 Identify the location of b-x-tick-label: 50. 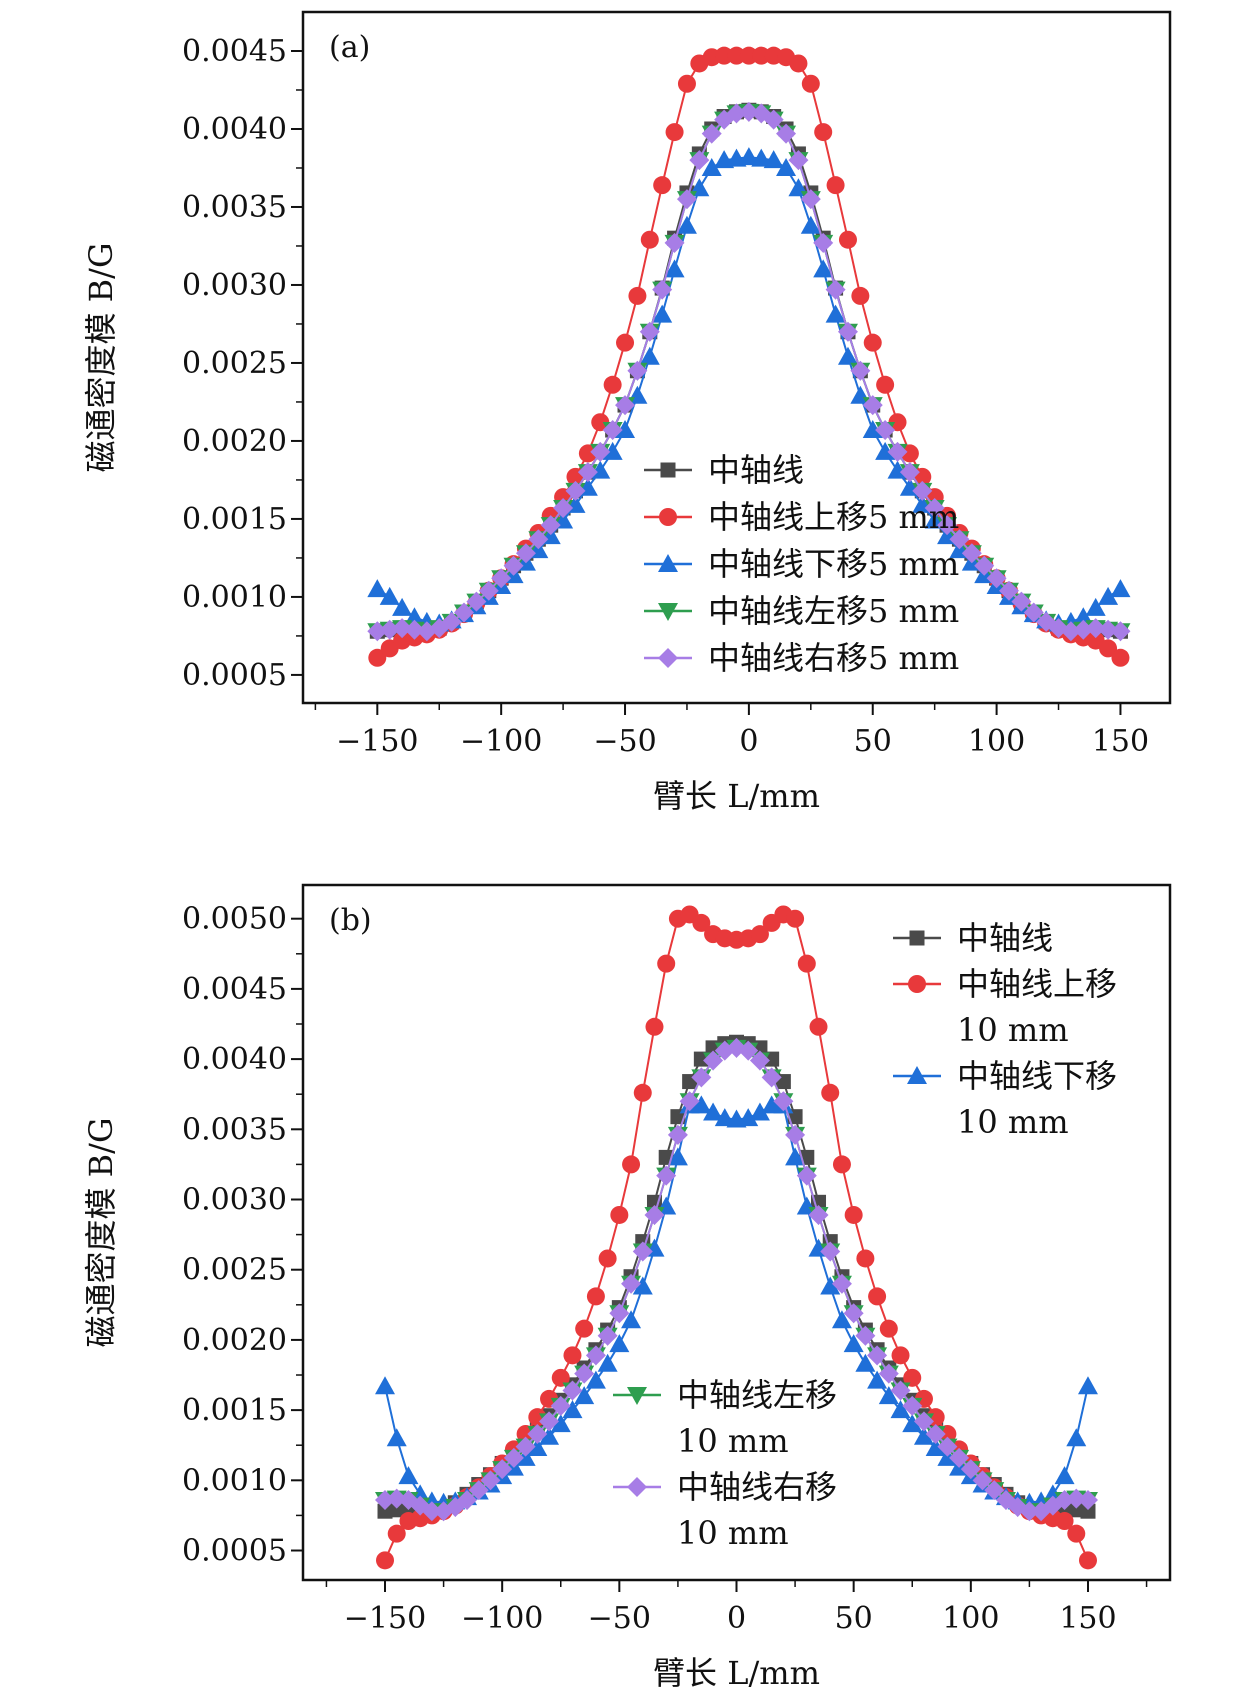
(854, 1618).